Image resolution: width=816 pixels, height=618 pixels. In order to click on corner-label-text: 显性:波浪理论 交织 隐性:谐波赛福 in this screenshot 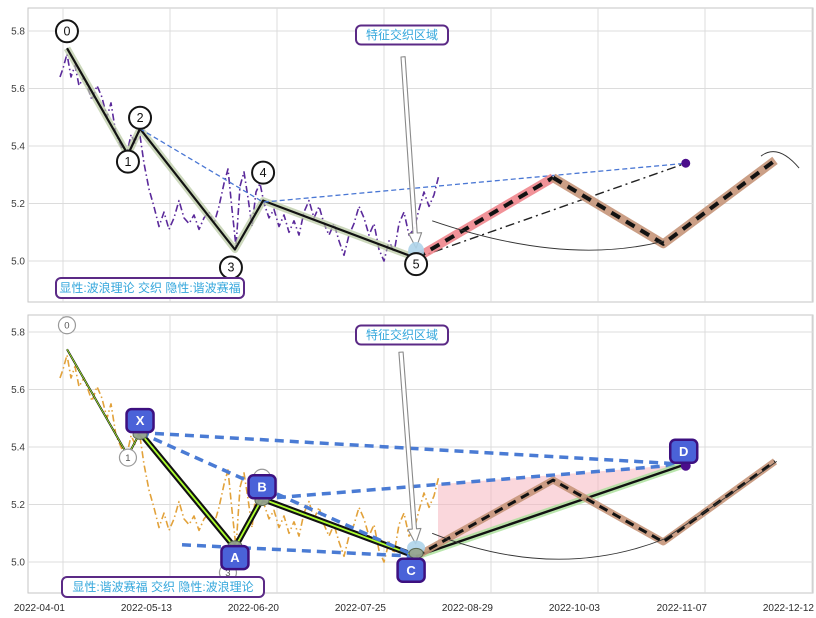, I will do `click(149, 287)`.